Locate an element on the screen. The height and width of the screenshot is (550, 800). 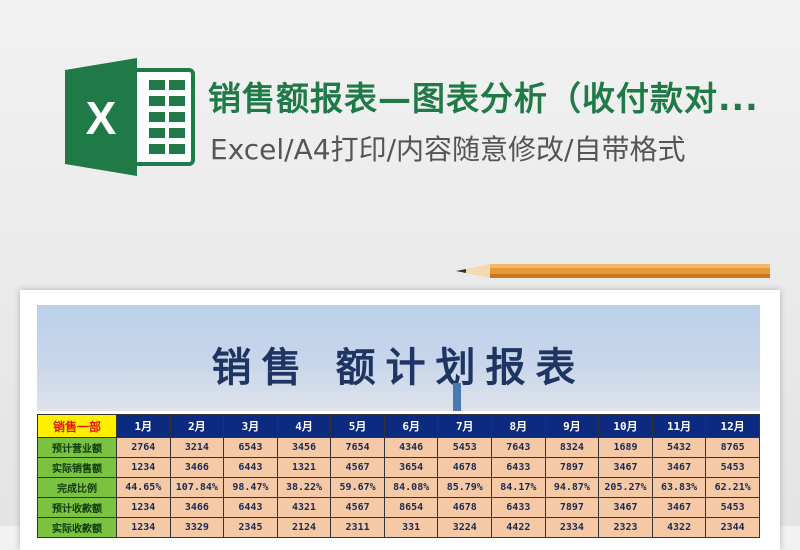
table-cell: 85.79% is located at coordinates (465, 487).